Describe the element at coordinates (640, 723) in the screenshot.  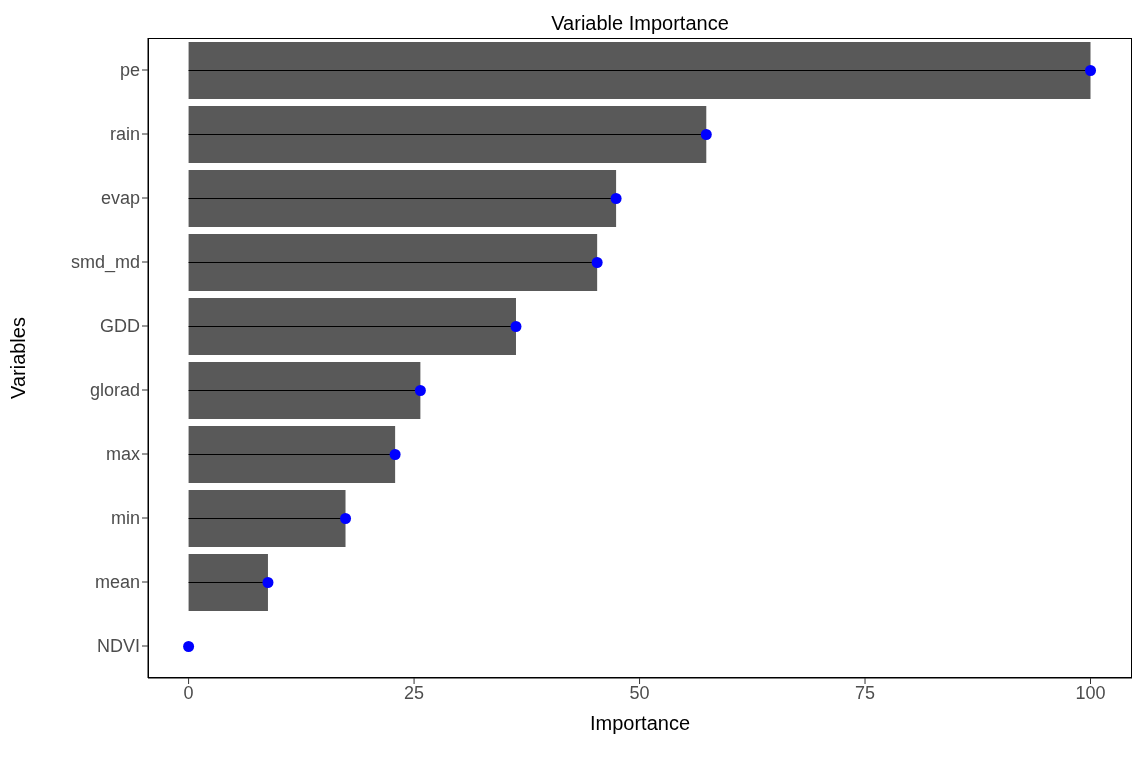
I see `x-axis-title: Importance` at that location.